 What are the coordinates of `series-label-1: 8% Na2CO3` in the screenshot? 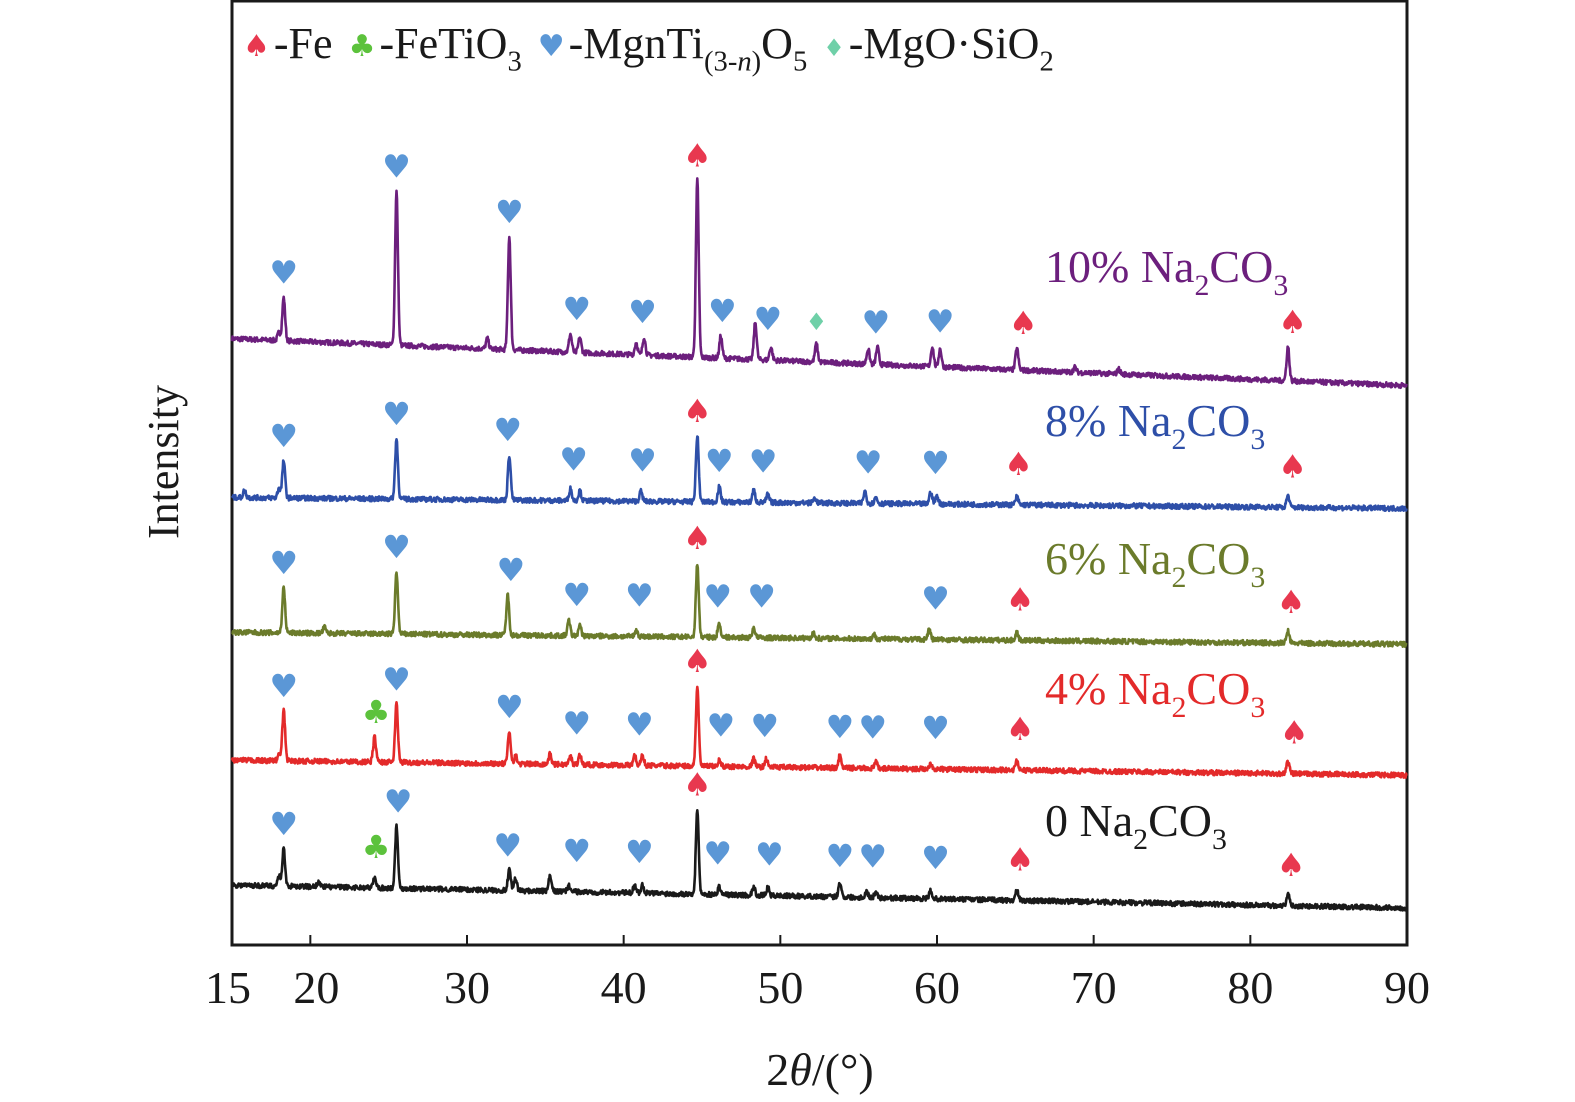 It's located at (1155, 425).